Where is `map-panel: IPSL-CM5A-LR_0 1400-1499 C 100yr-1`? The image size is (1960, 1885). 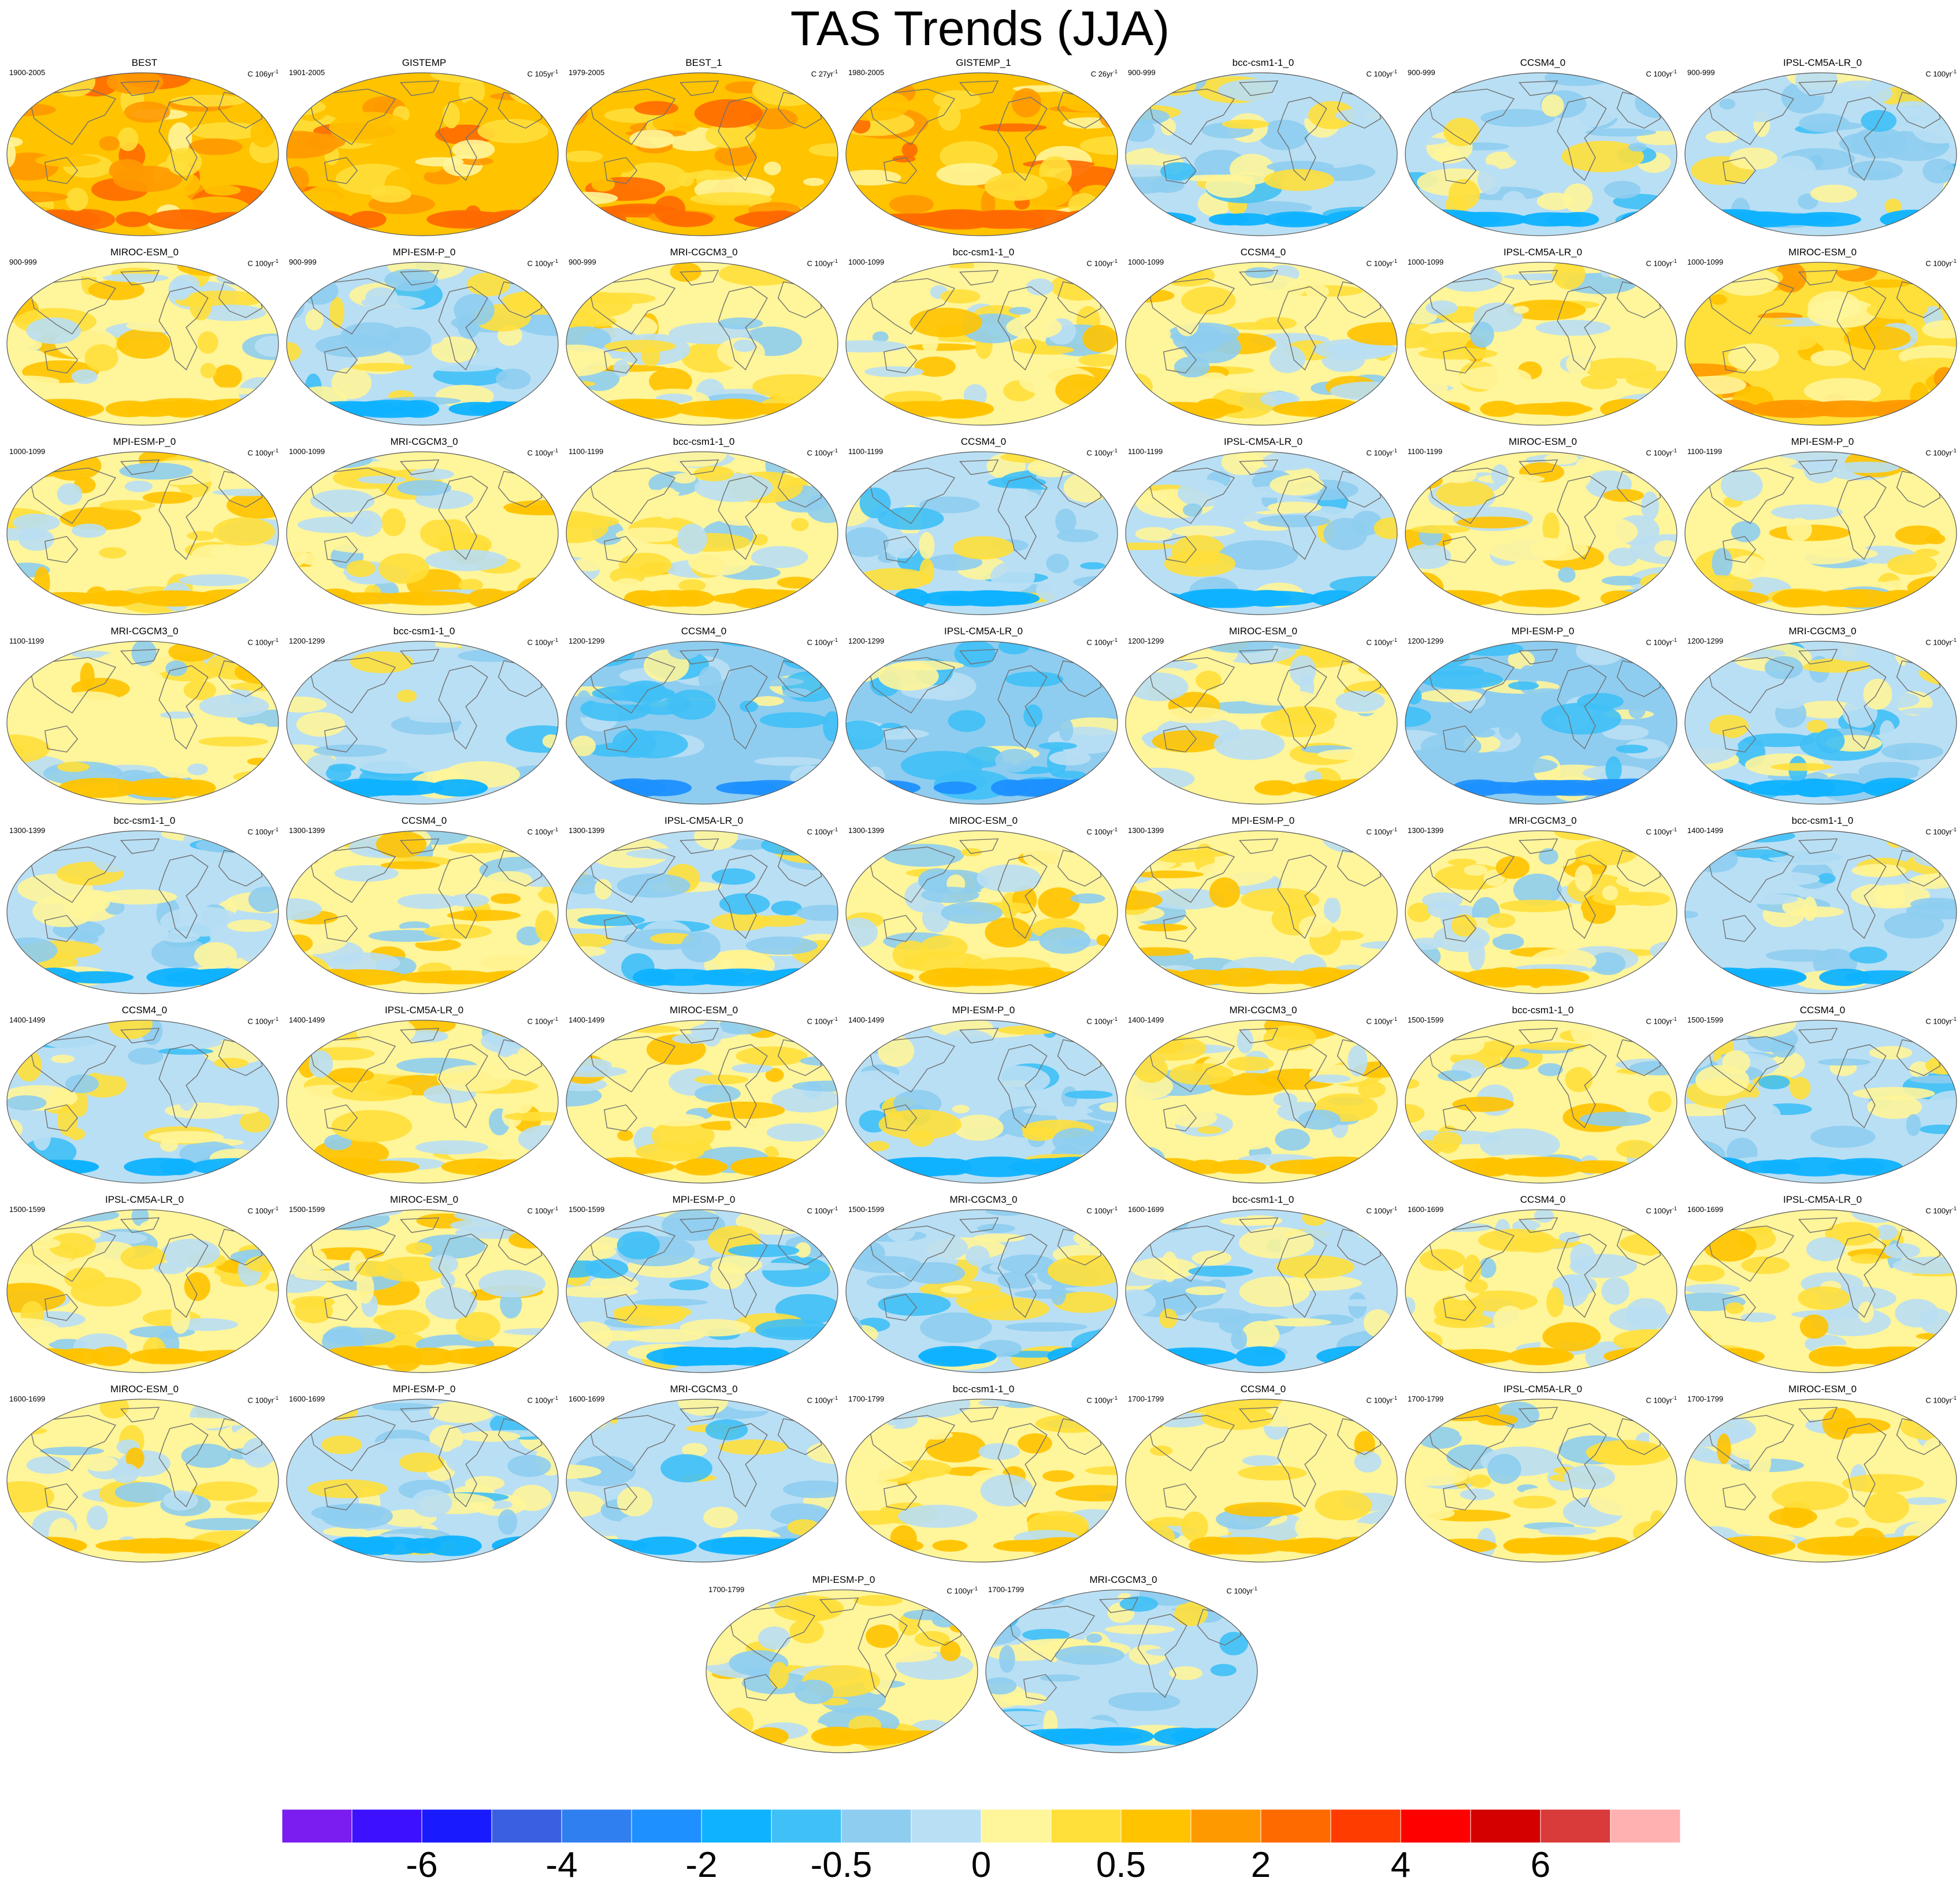
map-panel: IPSL-CM5A-LR_0 1400-1499 C 100yr-1 is located at coordinates (424, 1096).